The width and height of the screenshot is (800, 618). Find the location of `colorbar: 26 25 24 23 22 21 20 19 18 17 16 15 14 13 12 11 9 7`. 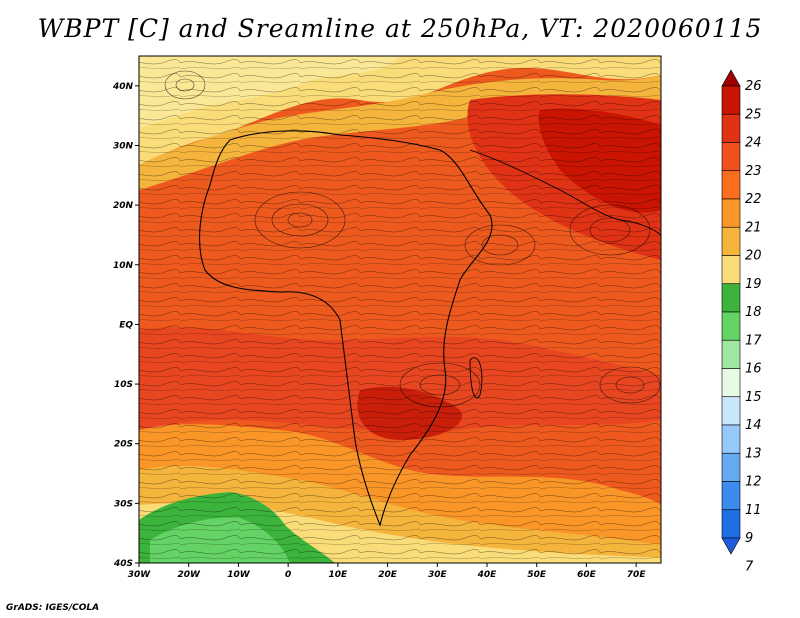

colorbar: 26 25 24 23 22 21 20 19 18 17 16 15 14 13 12 11 9 7 is located at coordinates (741, 321).